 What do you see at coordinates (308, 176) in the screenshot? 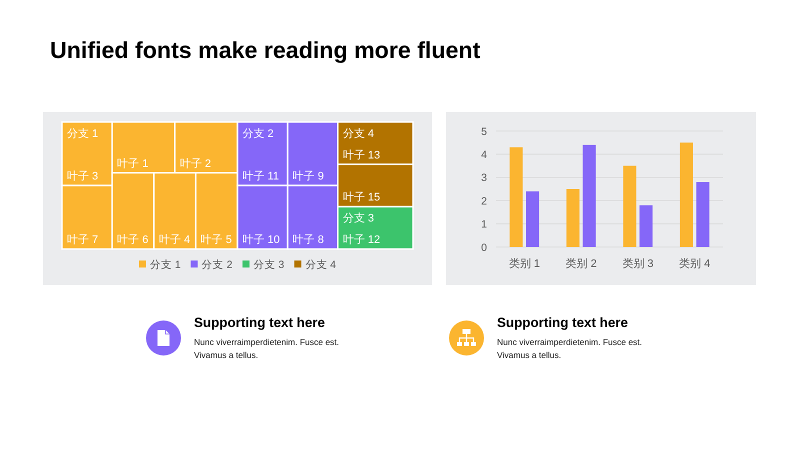
I see `category-label: 叶子 9` at bounding box center [308, 176].